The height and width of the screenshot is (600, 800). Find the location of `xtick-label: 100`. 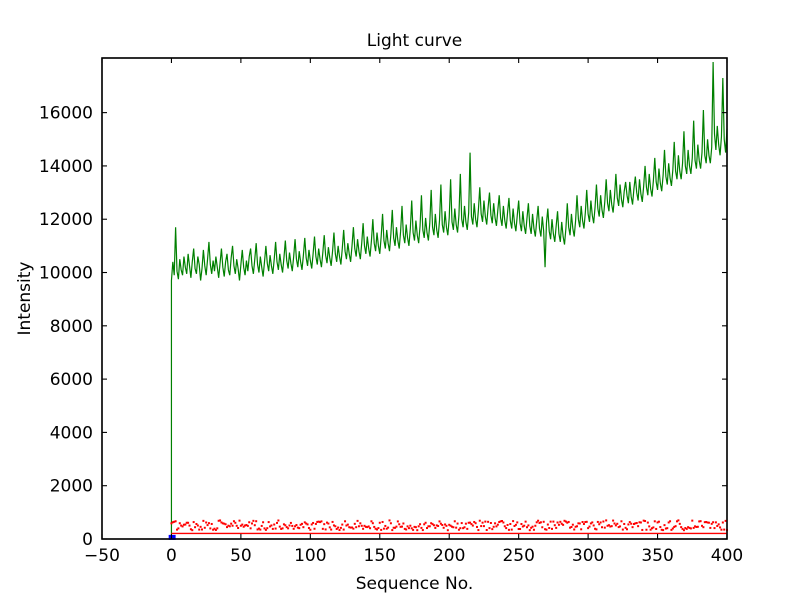

xtick-label: 100 is located at coordinates (310, 556).